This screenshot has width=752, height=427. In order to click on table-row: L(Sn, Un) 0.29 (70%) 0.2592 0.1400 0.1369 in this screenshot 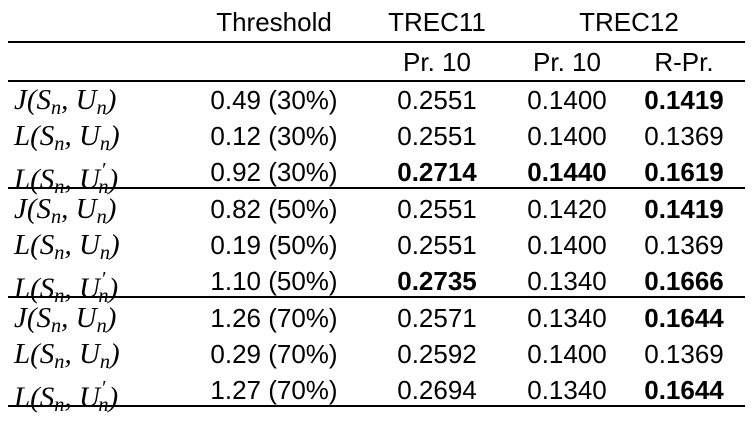, I will do `click(376, 354)`.